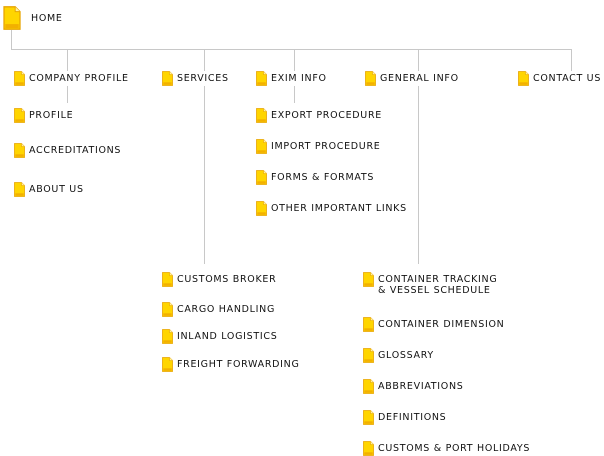  I want to click on forms-formats-label: FORMS & FORMATS, so click(323, 177).